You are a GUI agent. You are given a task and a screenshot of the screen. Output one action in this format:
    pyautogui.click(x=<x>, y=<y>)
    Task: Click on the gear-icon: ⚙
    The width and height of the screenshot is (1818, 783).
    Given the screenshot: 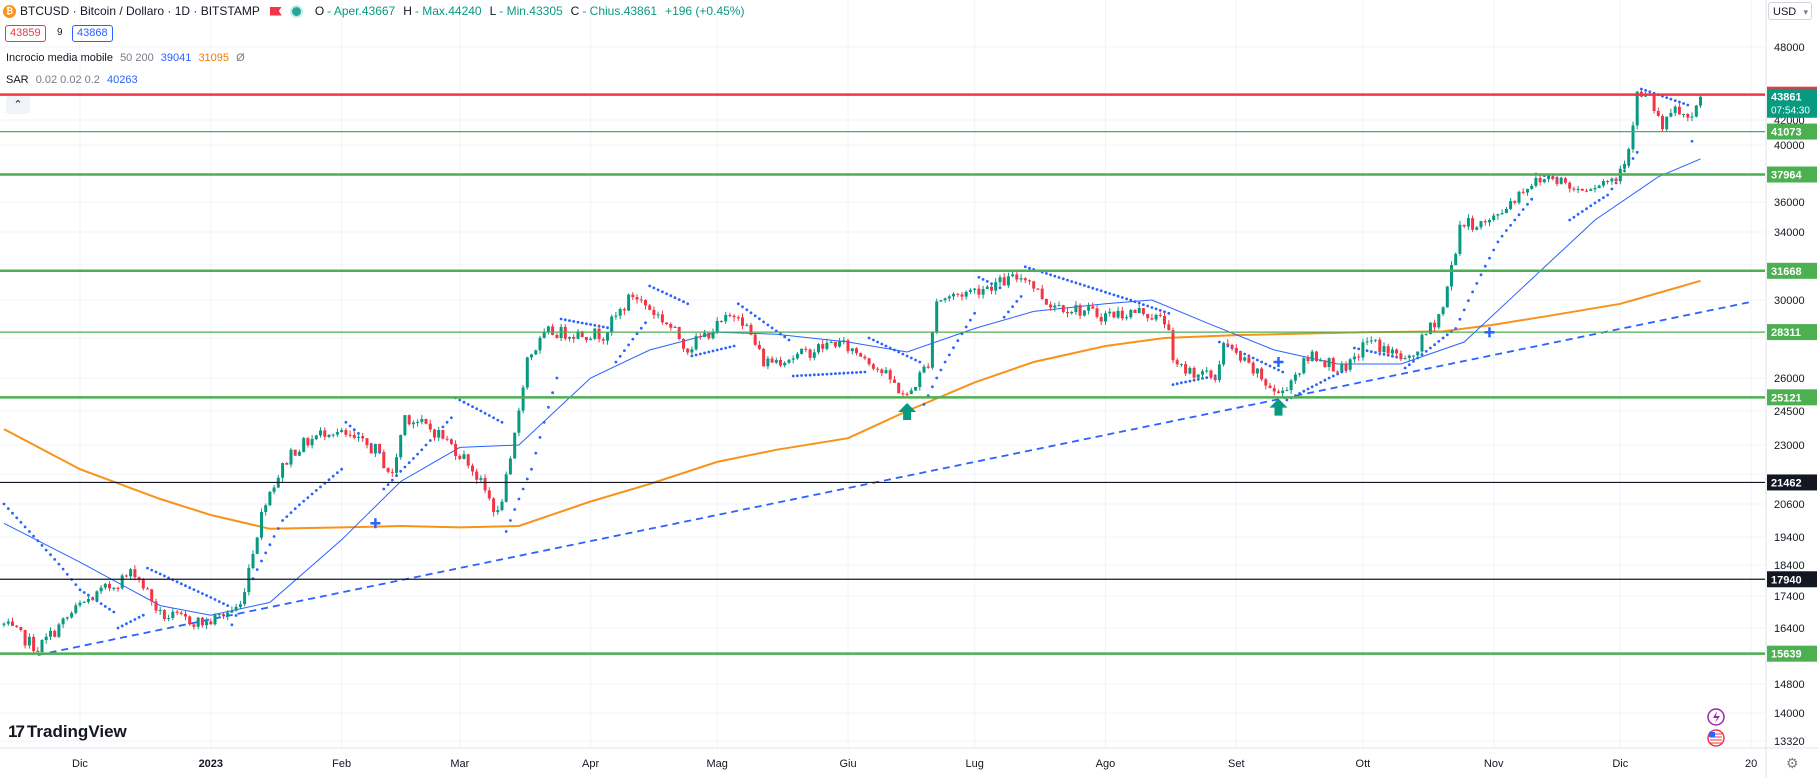 What is the action you would take?
    pyautogui.click(x=1792, y=763)
    